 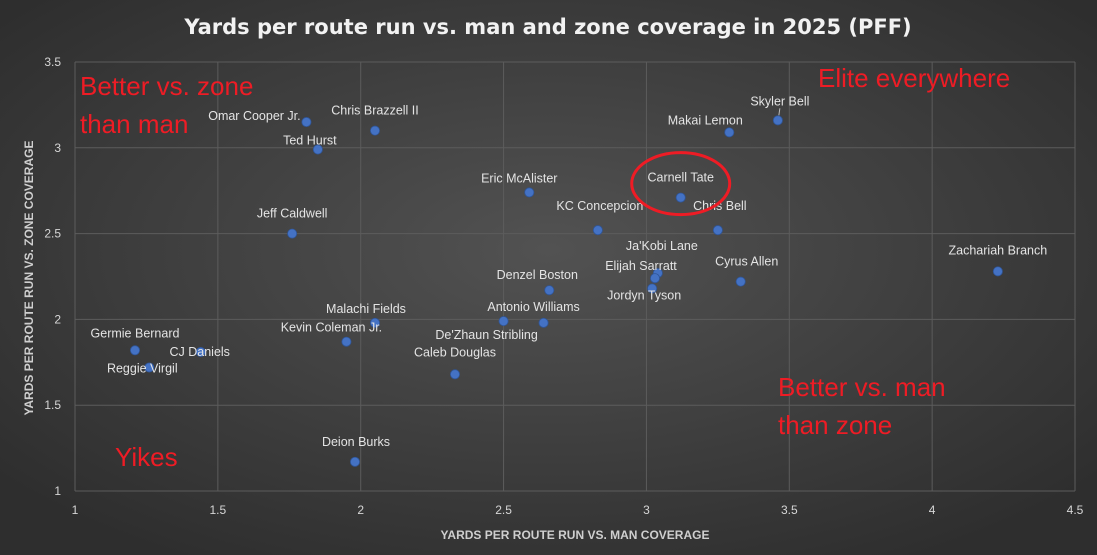 I want to click on highlight-circle, so click(x=681, y=184).